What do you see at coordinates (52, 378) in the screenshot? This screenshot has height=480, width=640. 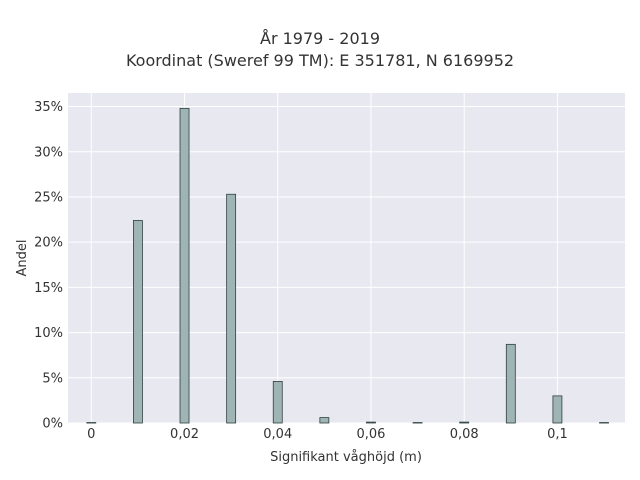 I see `y-tick-label: 5%` at bounding box center [52, 378].